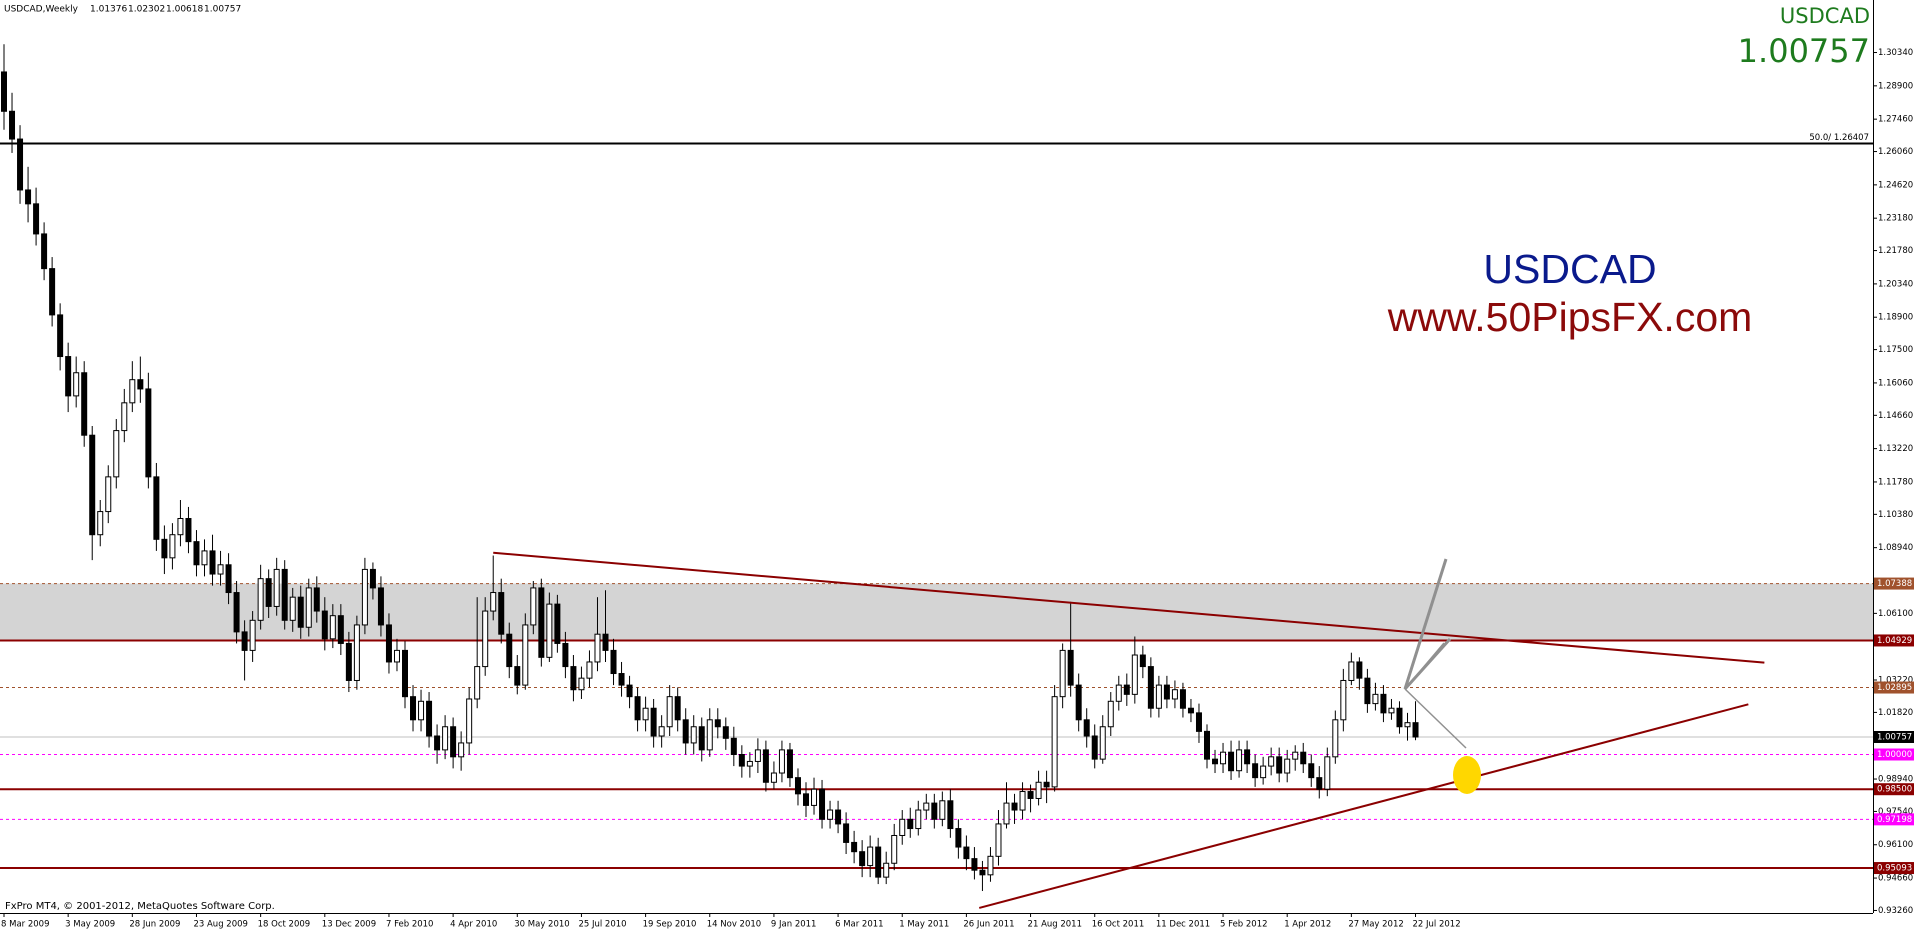  I want to click on x-tick-label: 22 Jul 2012, so click(1437, 925).